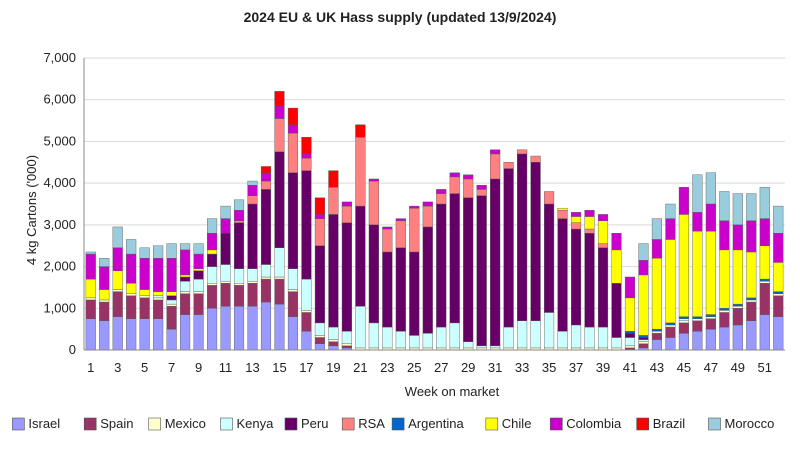 This screenshot has width=800, height=452. What do you see at coordinates (144, 367) in the screenshot?
I see `x-tick-label: 5` at bounding box center [144, 367].